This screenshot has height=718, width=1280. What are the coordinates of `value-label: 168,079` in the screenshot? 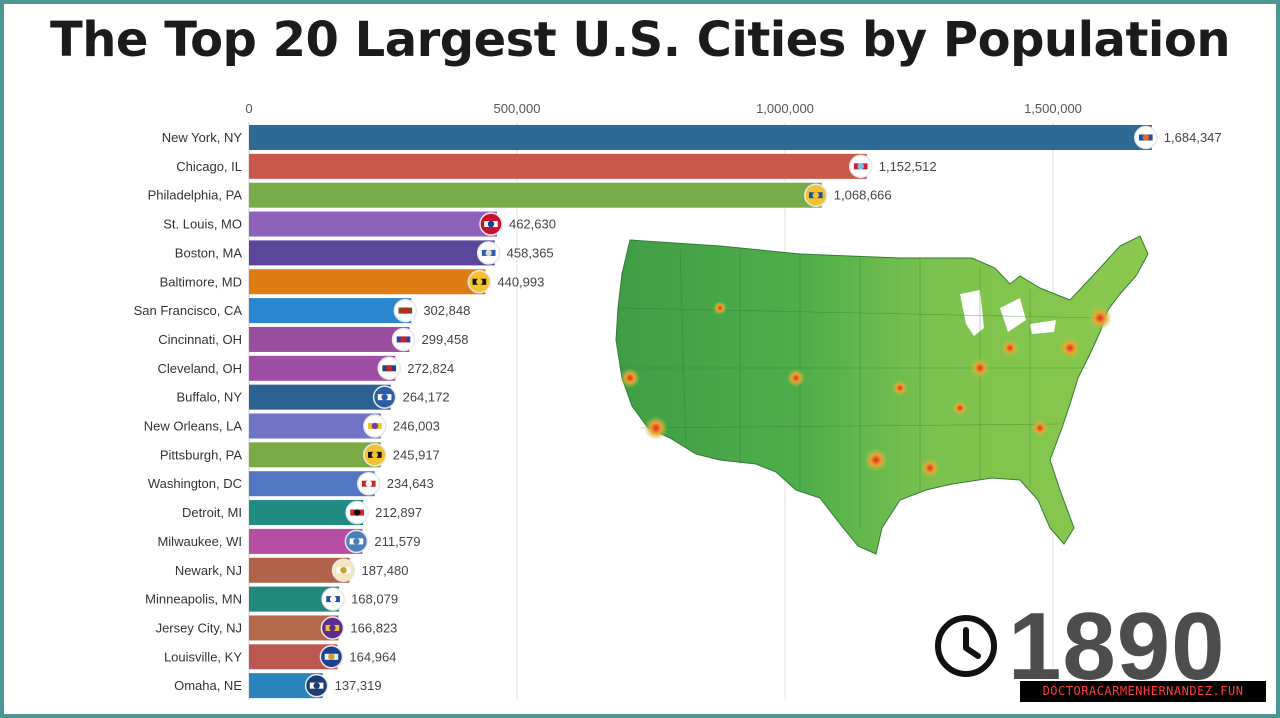 It's located at (374, 599).